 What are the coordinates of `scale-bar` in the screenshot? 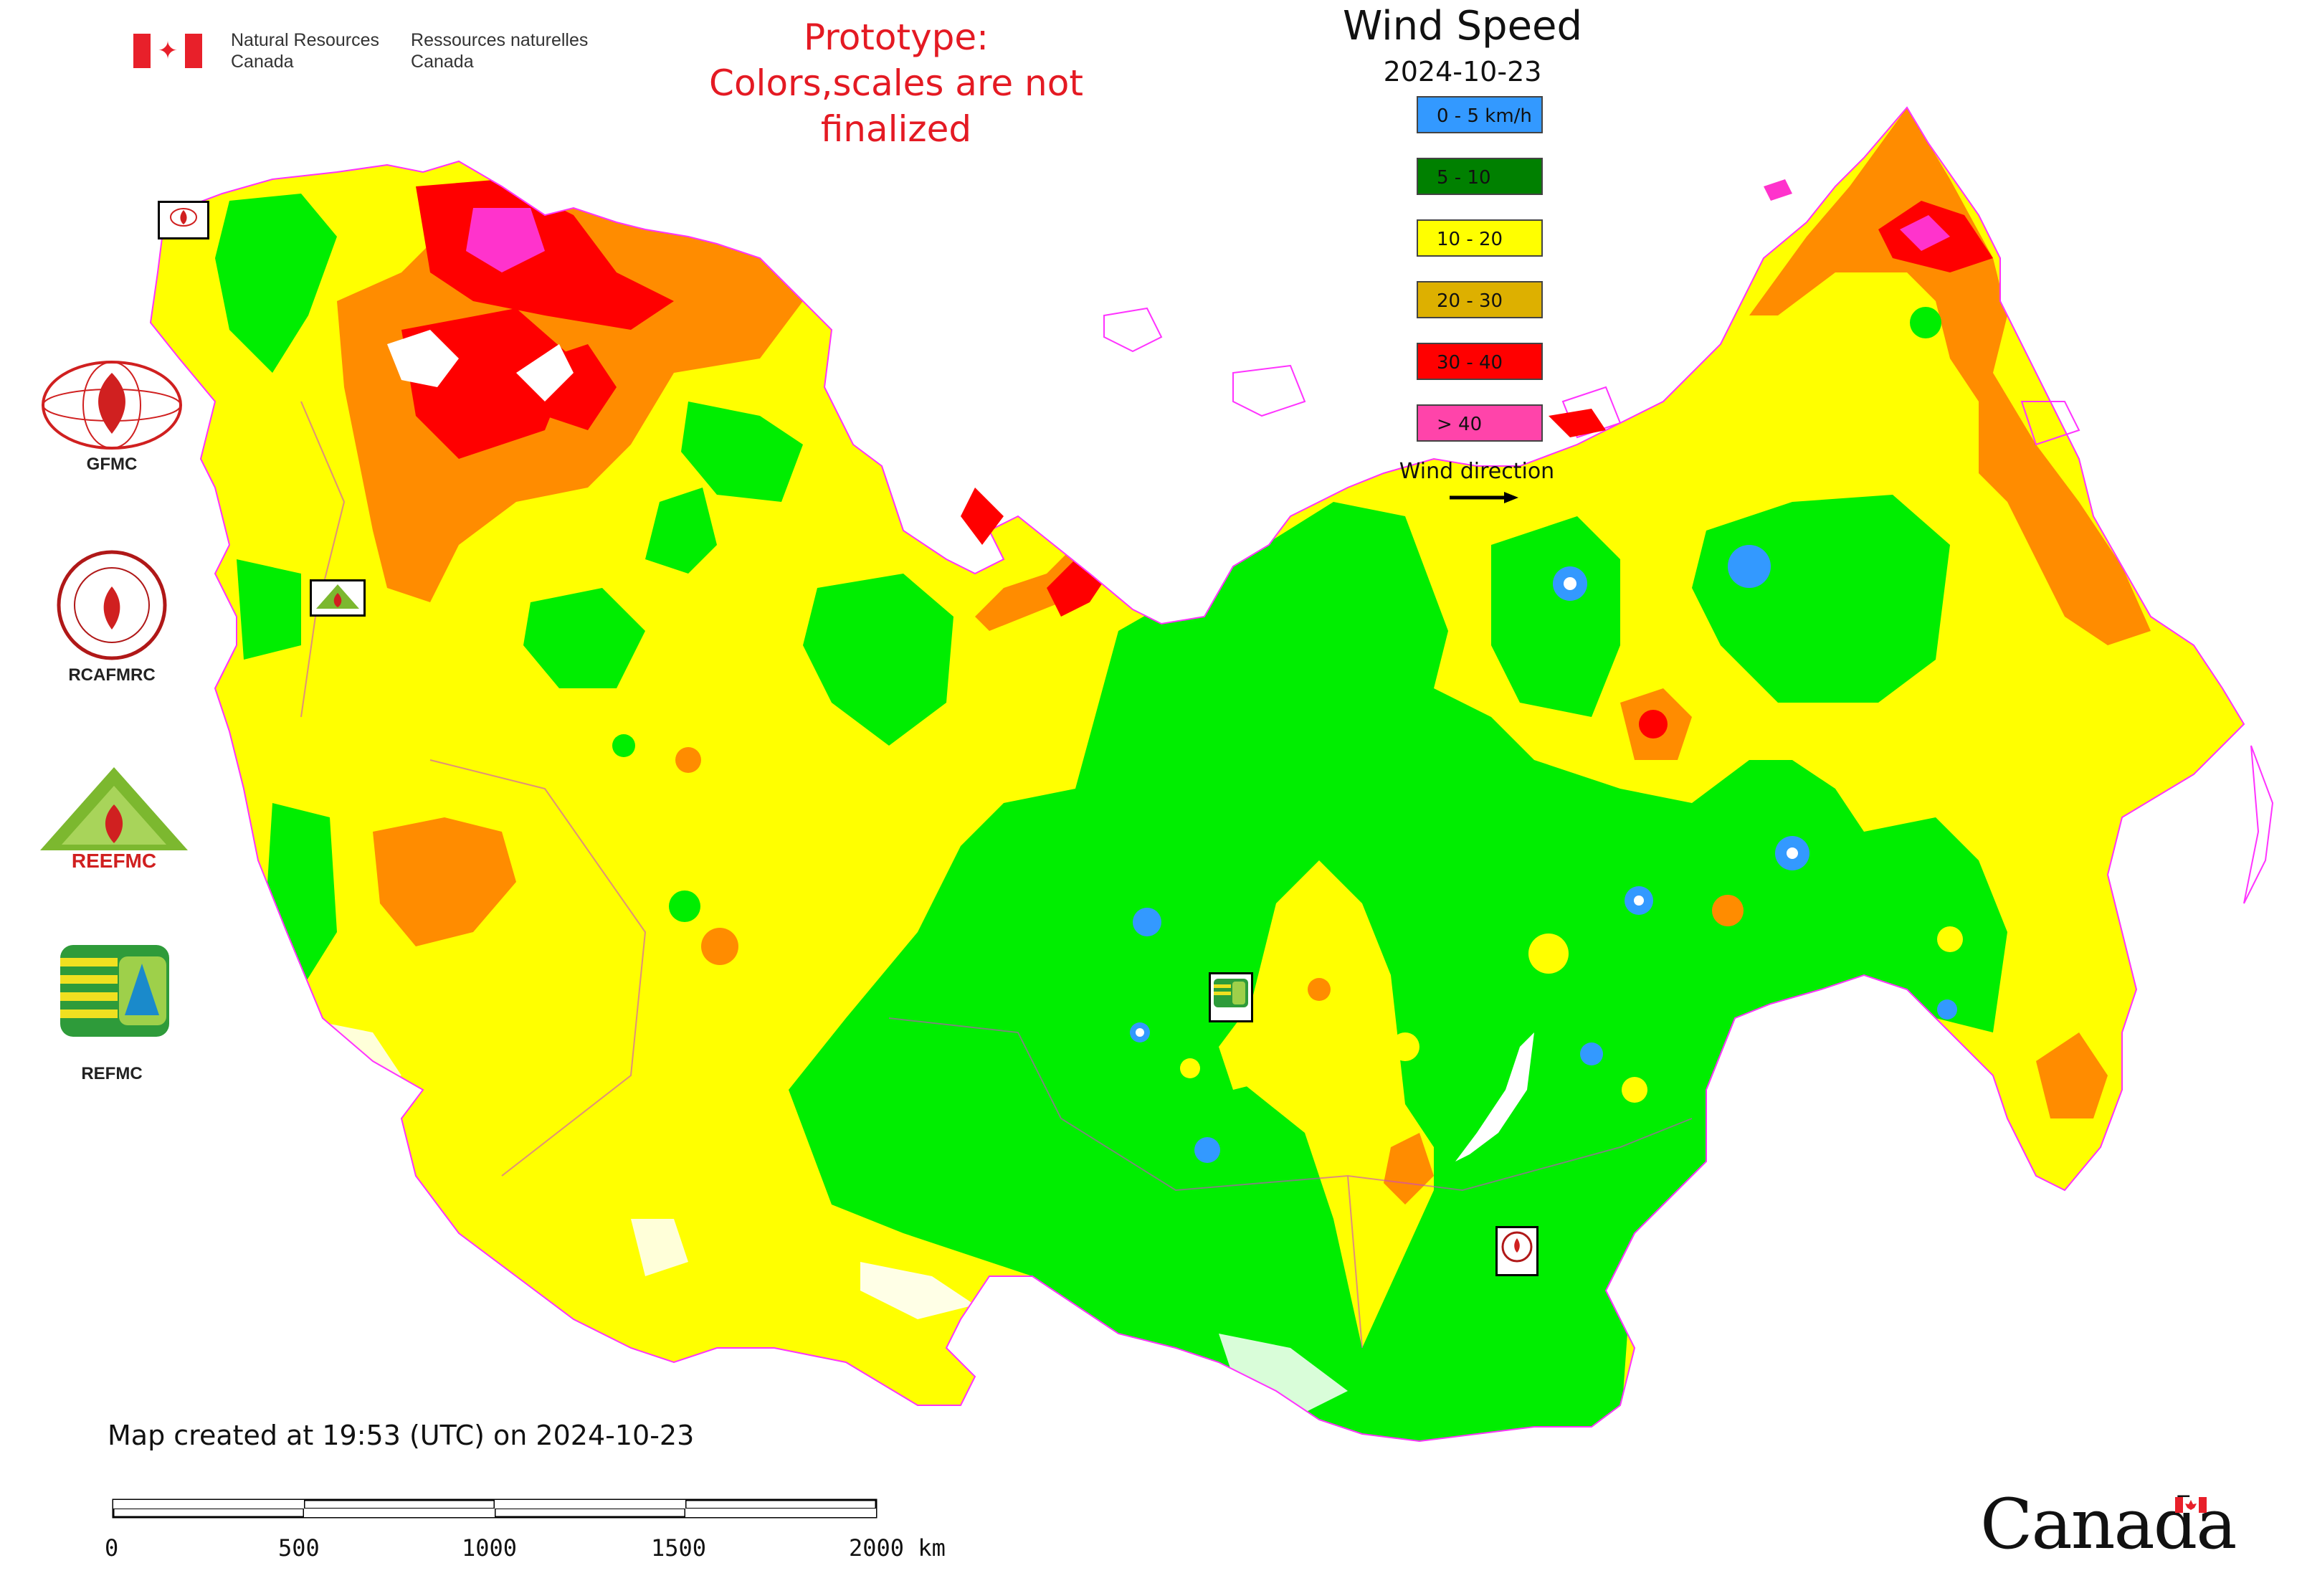 It's located at (494, 1508).